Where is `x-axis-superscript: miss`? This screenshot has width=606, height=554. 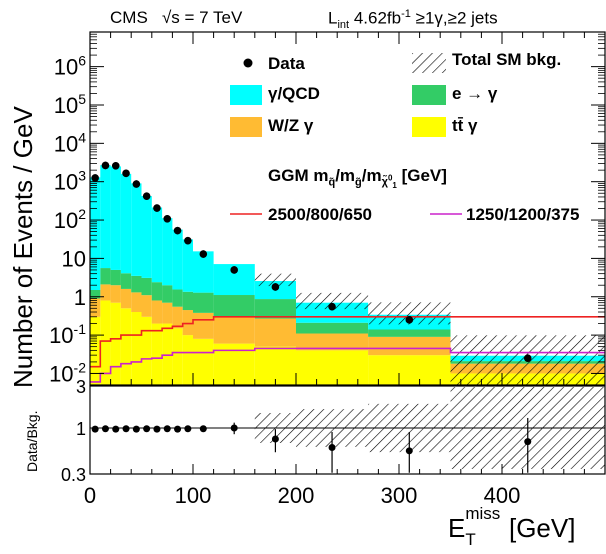 x-axis-superscript: miss is located at coordinates (483, 513).